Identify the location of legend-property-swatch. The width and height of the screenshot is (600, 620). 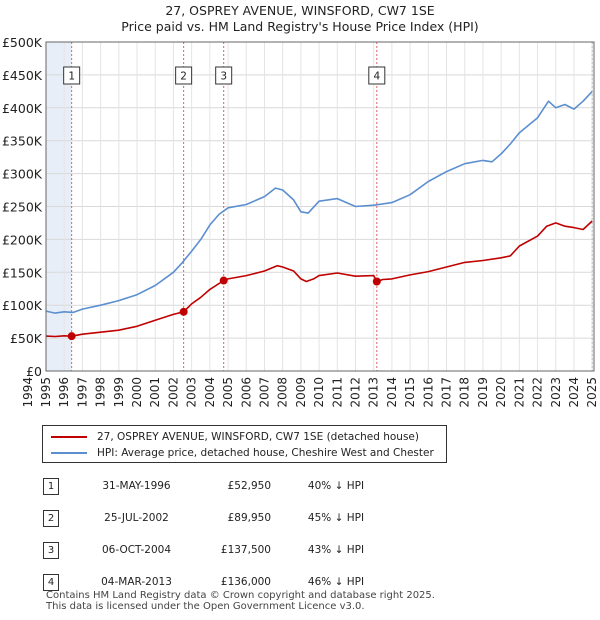
(69, 437).